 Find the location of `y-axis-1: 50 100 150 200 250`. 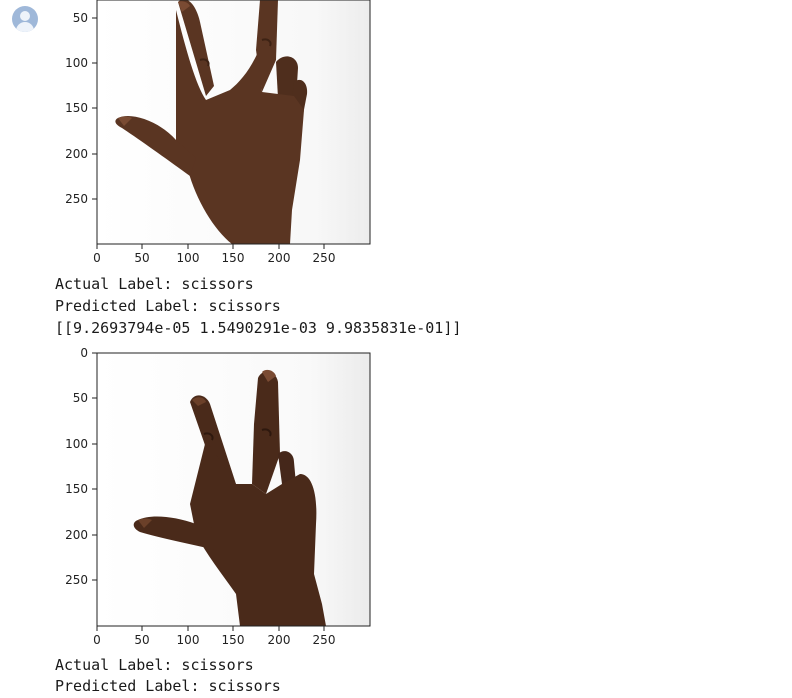

y-axis-1: 50 100 150 200 250 is located at coordinates (81, 108).